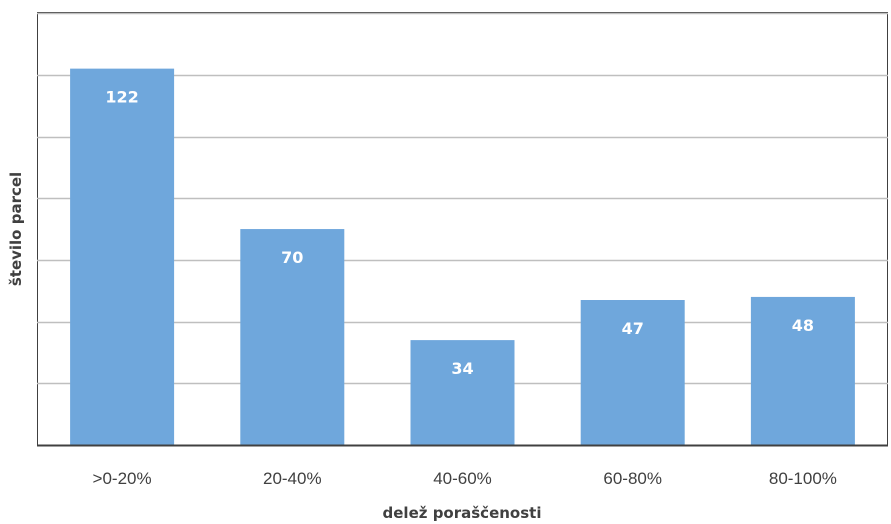  I want to click on data-label: 47, so click(633, 328).